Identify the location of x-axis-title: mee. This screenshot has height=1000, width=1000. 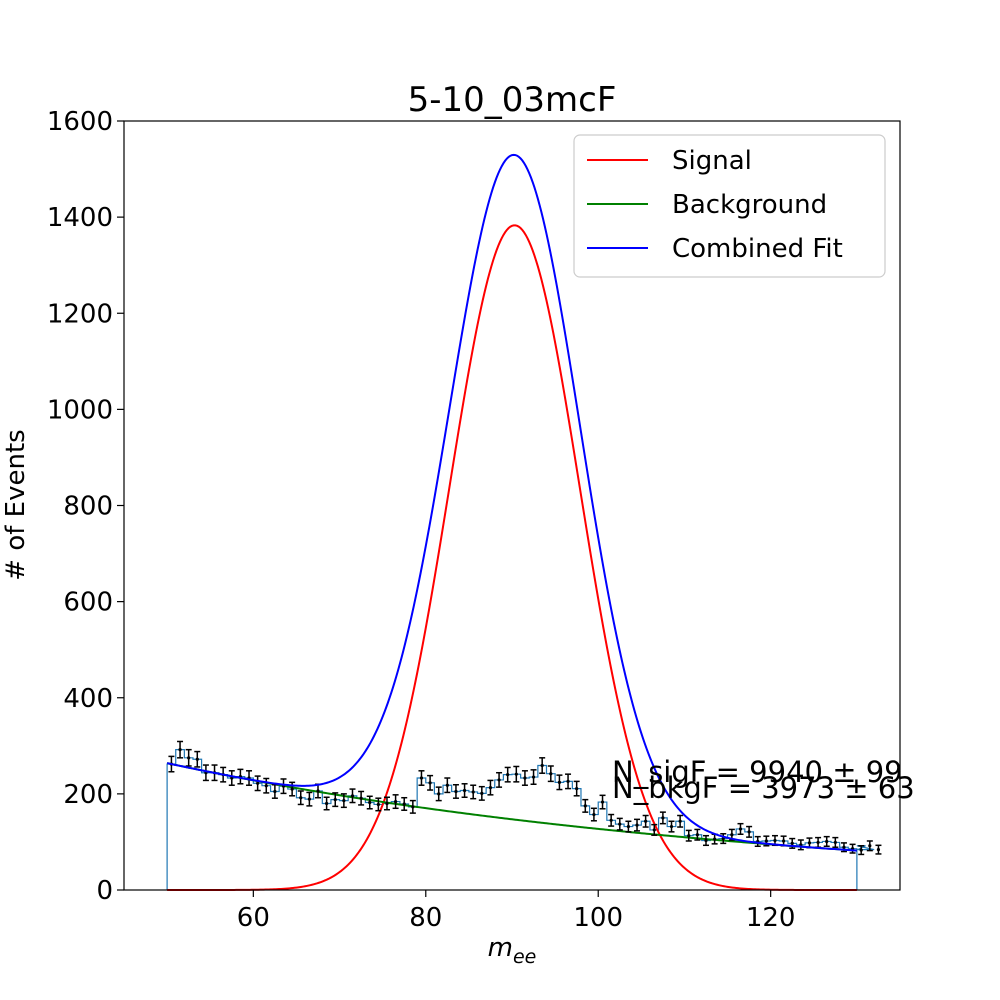
(512, 950).